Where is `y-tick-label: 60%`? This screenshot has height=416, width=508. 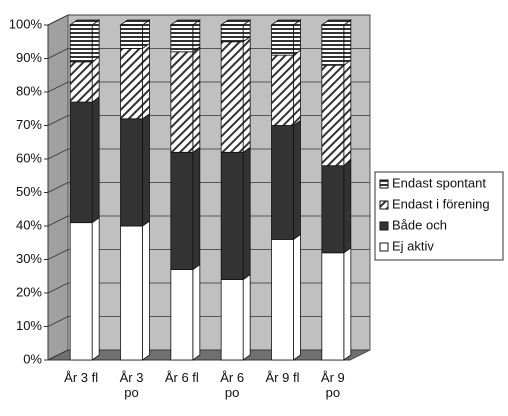 y-tick-label: 60% is located at coordinates (29, 157).